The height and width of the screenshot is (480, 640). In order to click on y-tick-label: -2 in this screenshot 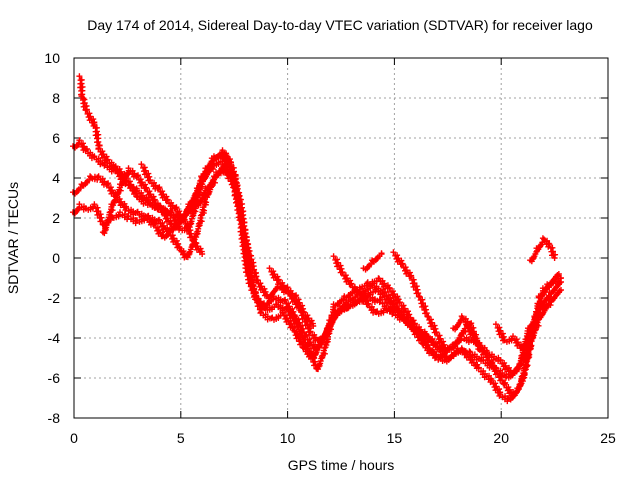, I will do `click(54, 298)`.